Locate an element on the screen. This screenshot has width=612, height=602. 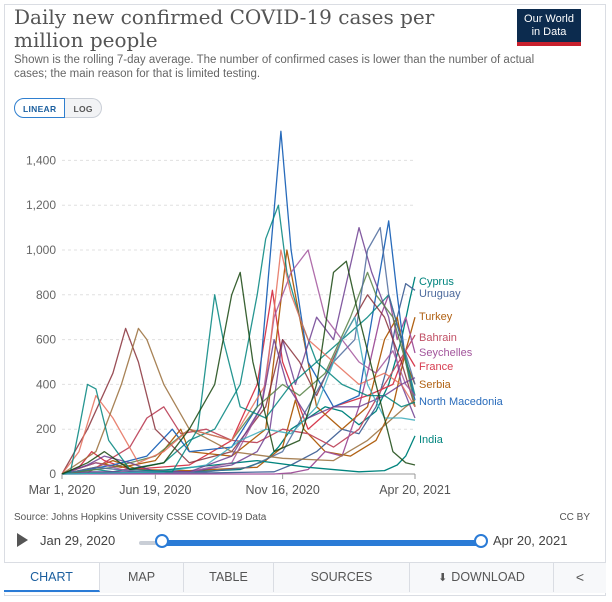
logo-line-2: in Data is located at coordinates (549, 32).